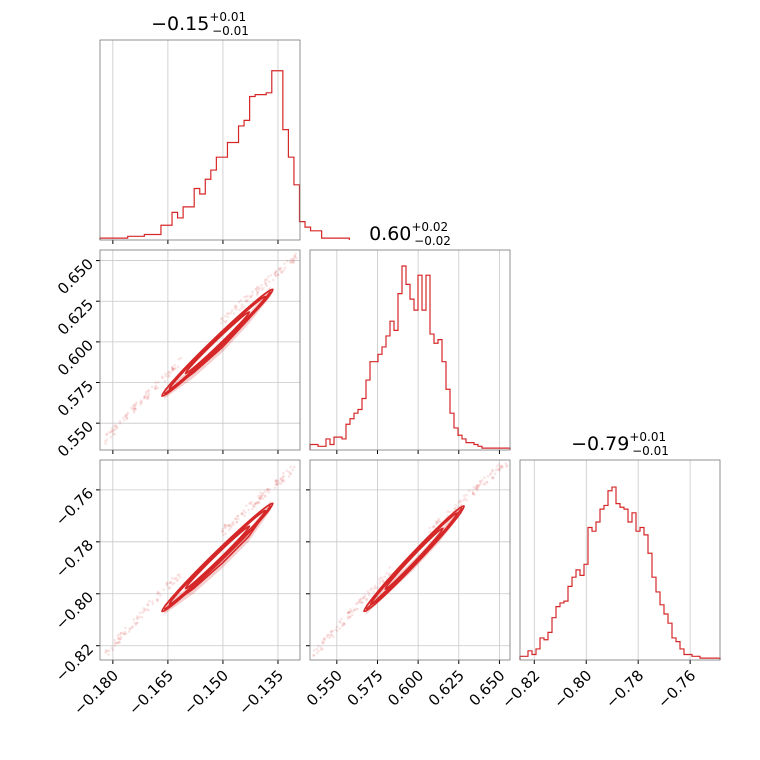  I want to click on x-tick-label-1-2: 0.600, so click(405, 687).